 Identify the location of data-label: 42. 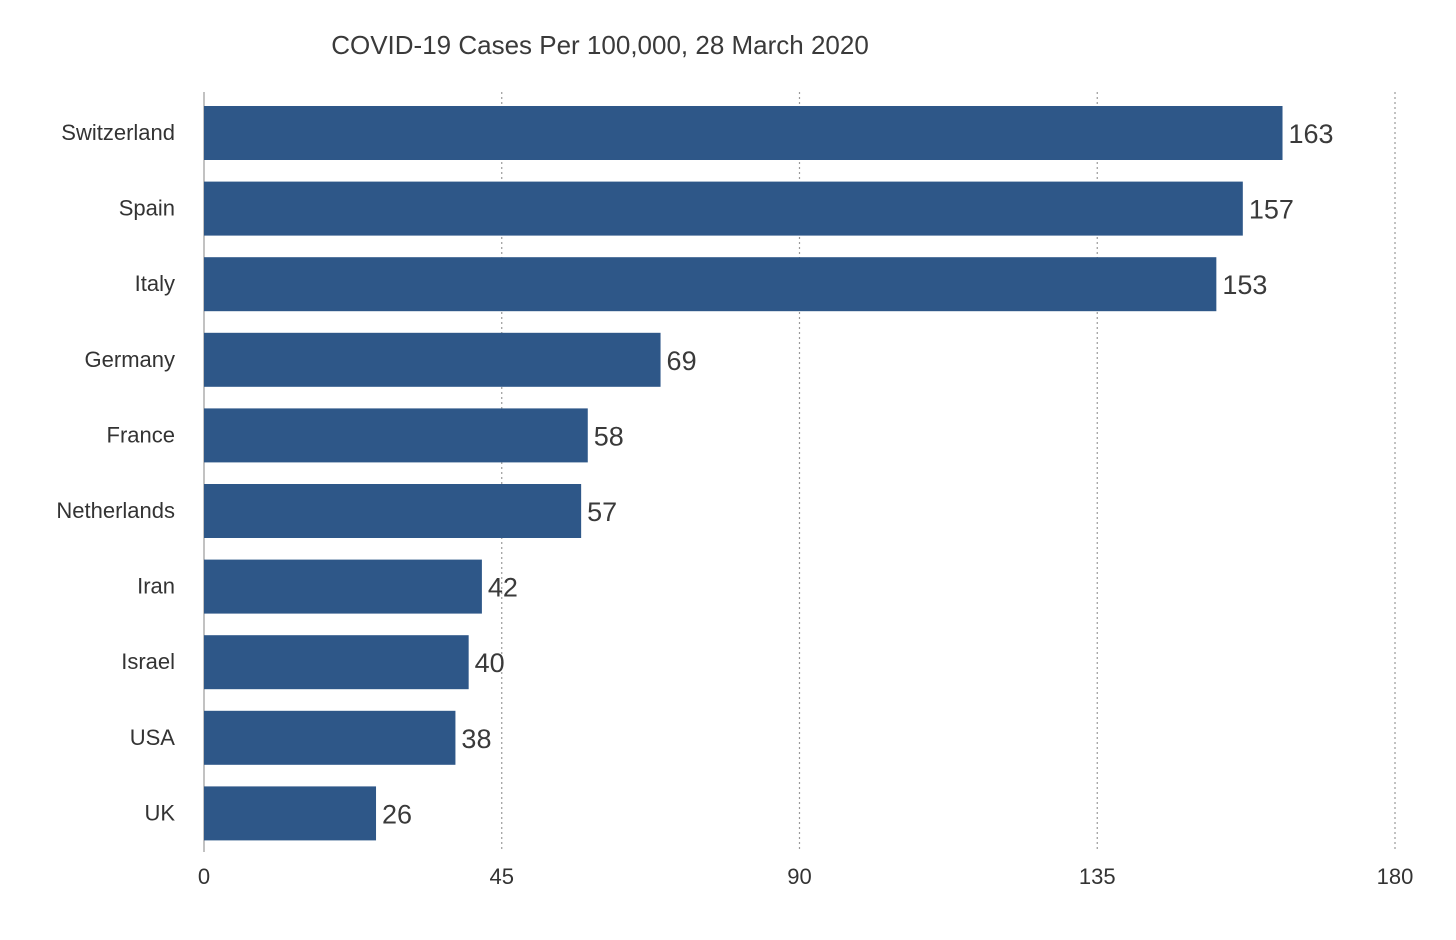
(503, 588).